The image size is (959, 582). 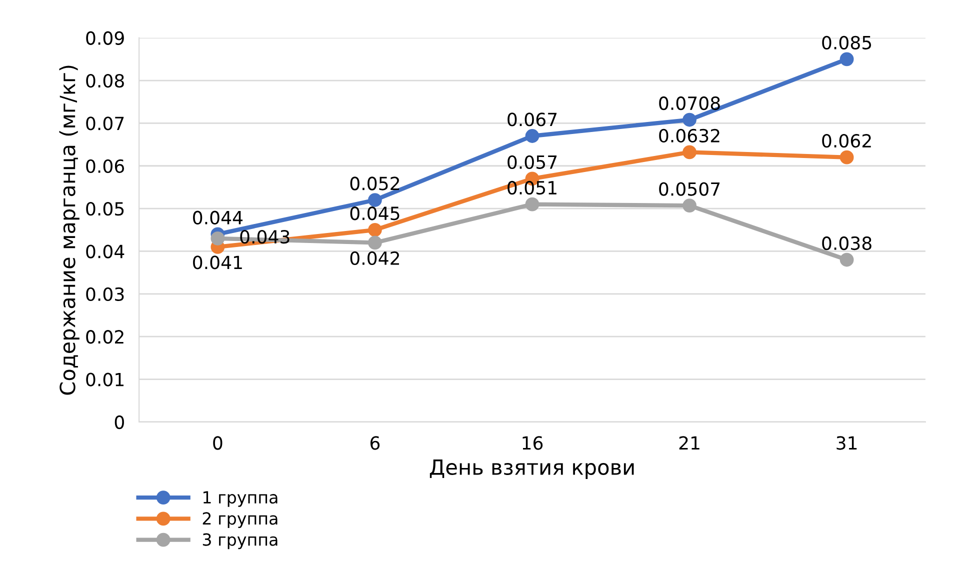 I want to click on data-label: 0.0632, so click(x=689, y=135).